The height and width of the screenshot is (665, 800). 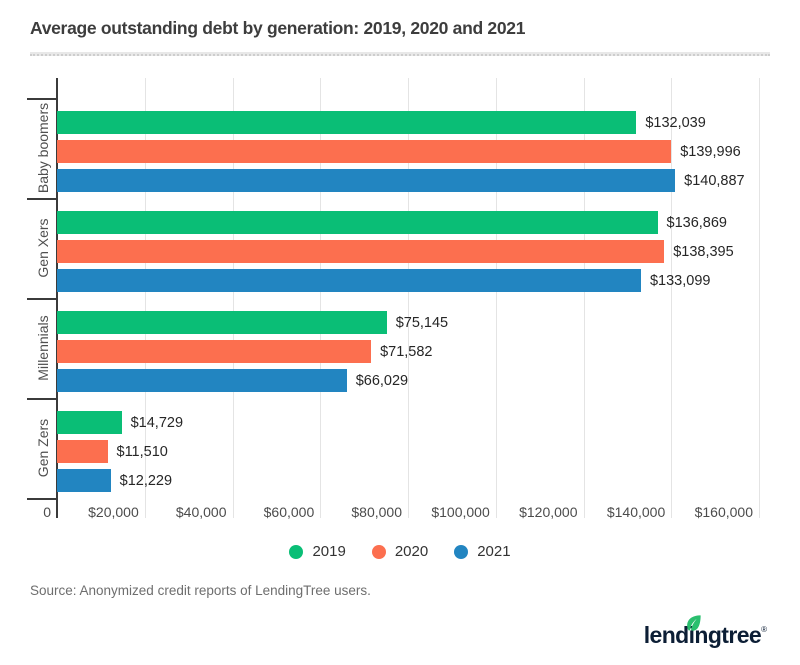 I want to click on bar-value-label: $66,029, so click(x=382, y=380).